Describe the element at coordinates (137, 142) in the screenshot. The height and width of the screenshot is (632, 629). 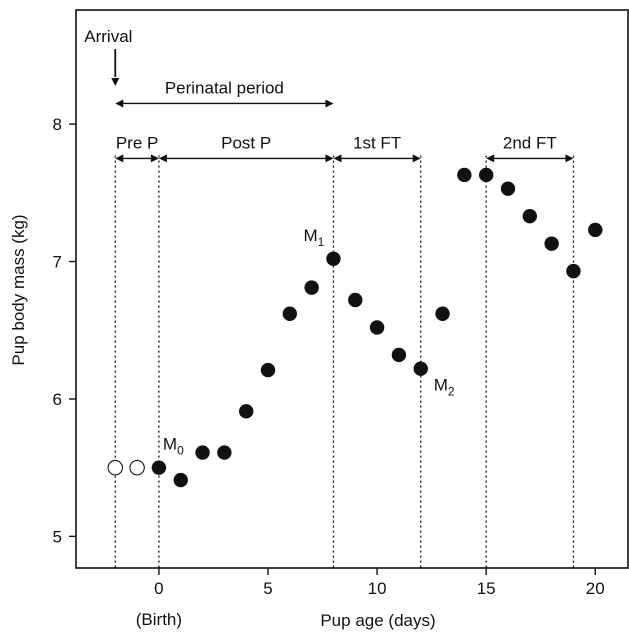
I see `period-label: Pre P` at that location.